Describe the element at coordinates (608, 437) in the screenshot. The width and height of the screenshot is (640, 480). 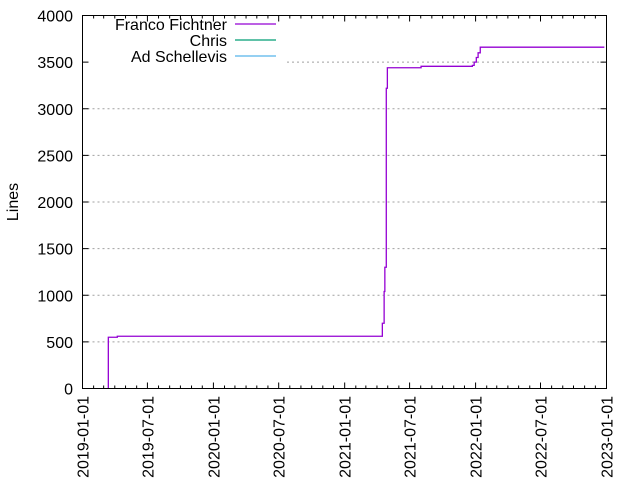
I see `x-tick-label: 2023-01-01` at that location.